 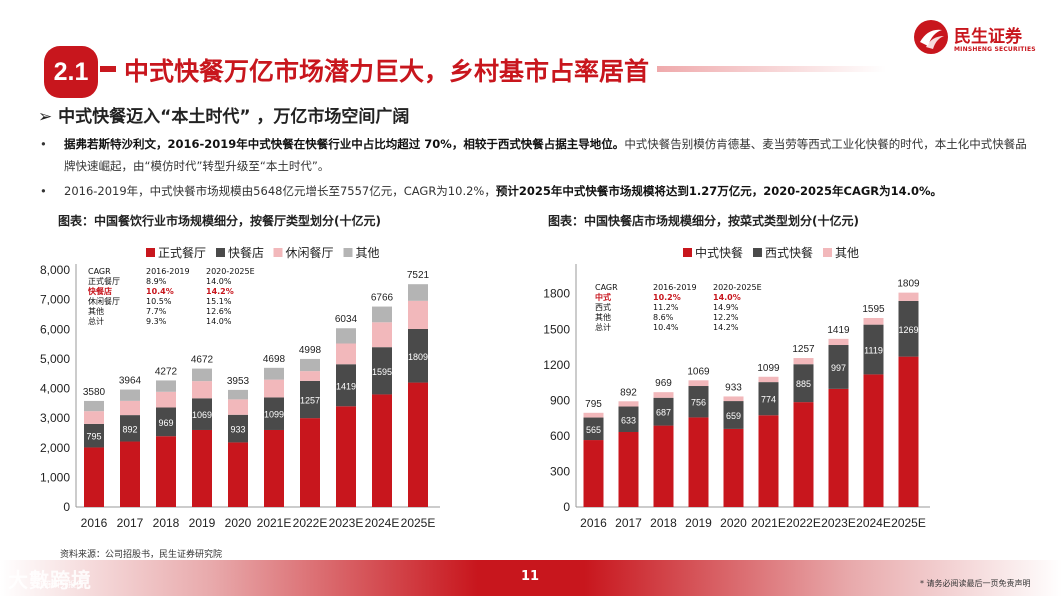 I want to click on c2-ytick-label: 1500, so click(x=556, y=329).